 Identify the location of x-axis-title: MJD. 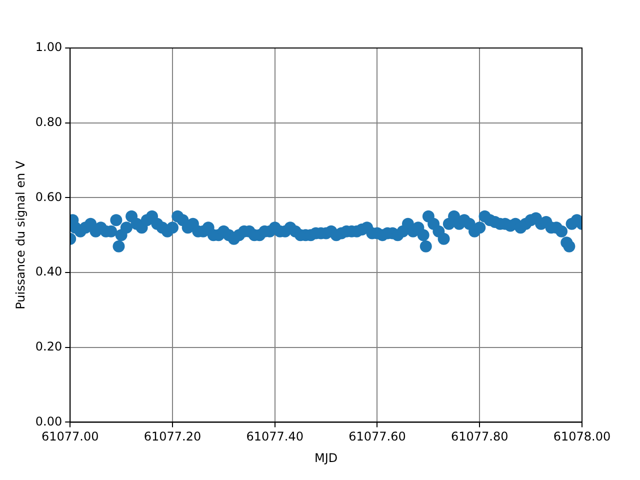
(326, 457).